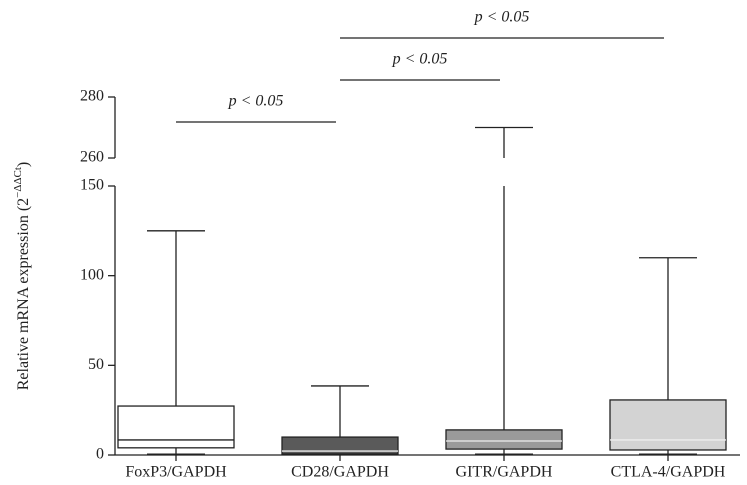 The width and height of the screenshot is (747, 485). What do you see at coordinates (668, 472) in the screenshot?
I see `x-tick-label: CTLA-4/GAPDH` at bounding box center [668, 472].